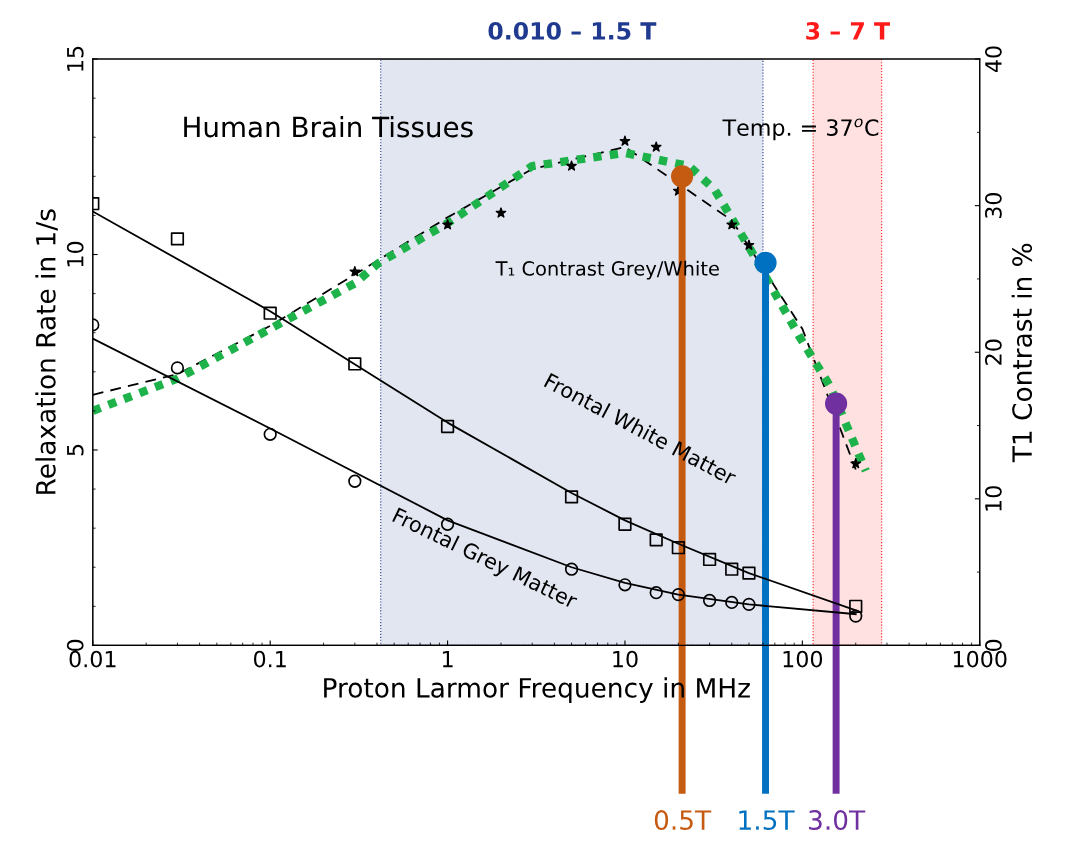 This screenshot has width=1079, height=856. What do you see at coordinates (75, 58) in the screenshot?
I see `y-tick-label: 15` at bounding box center [75, 58].